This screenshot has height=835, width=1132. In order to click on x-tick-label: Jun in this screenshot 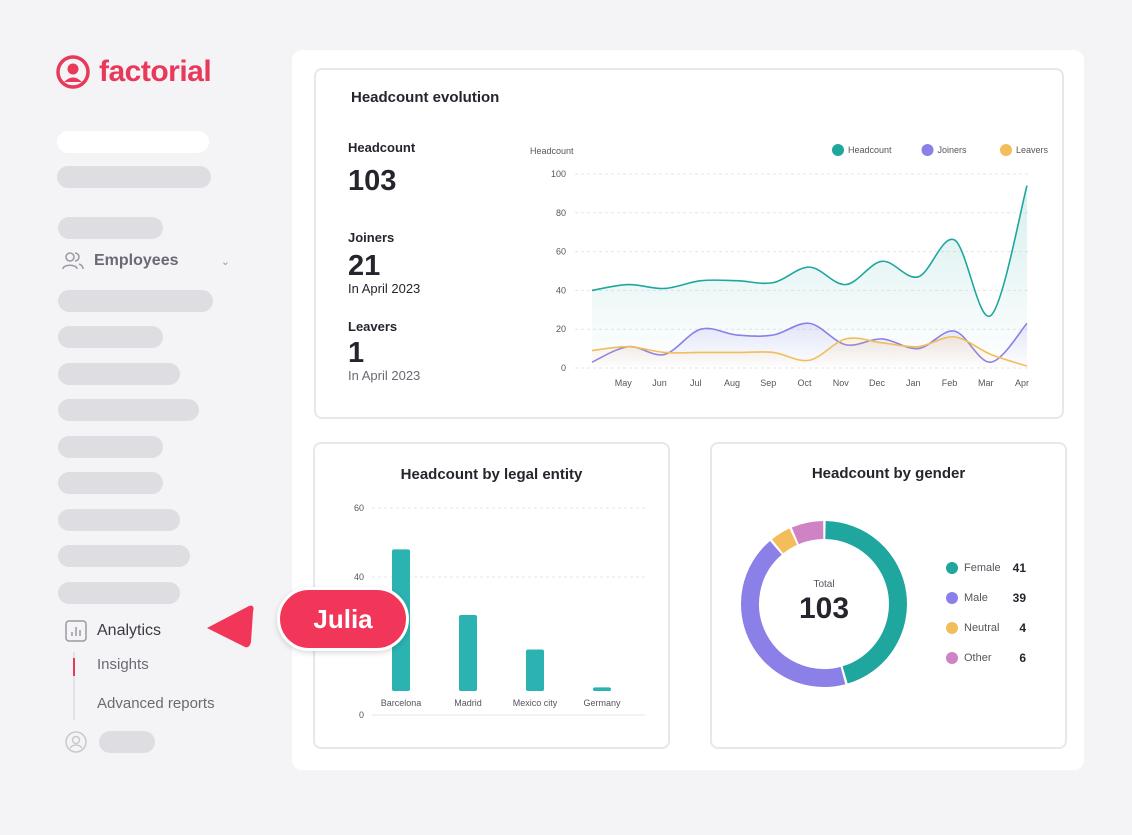, I will do `click(659, 383)`.